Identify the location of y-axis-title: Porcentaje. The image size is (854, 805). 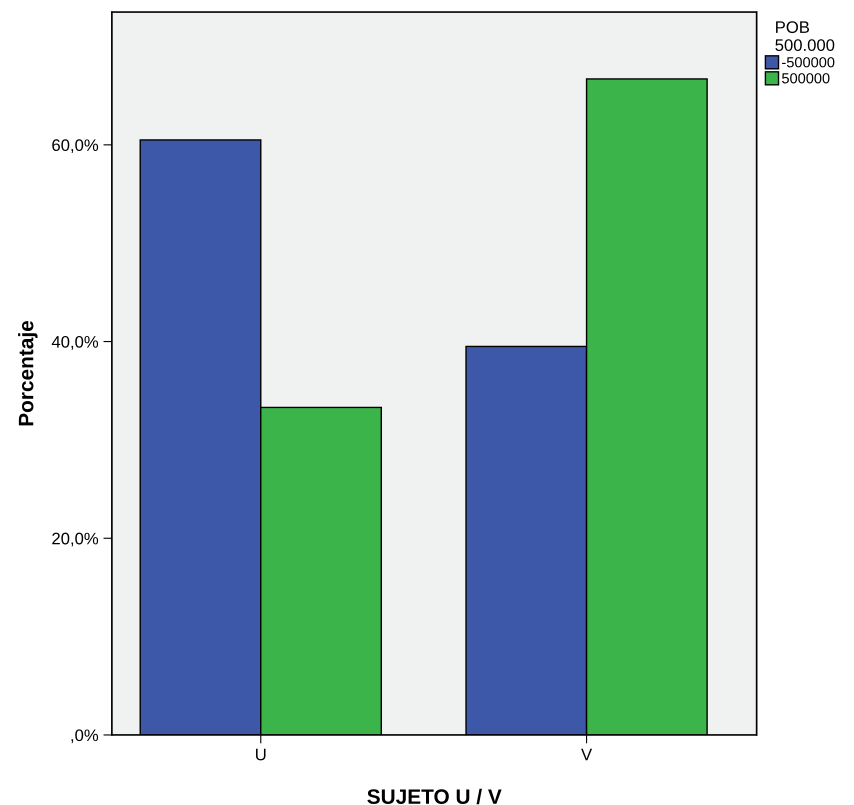
(28, 373).